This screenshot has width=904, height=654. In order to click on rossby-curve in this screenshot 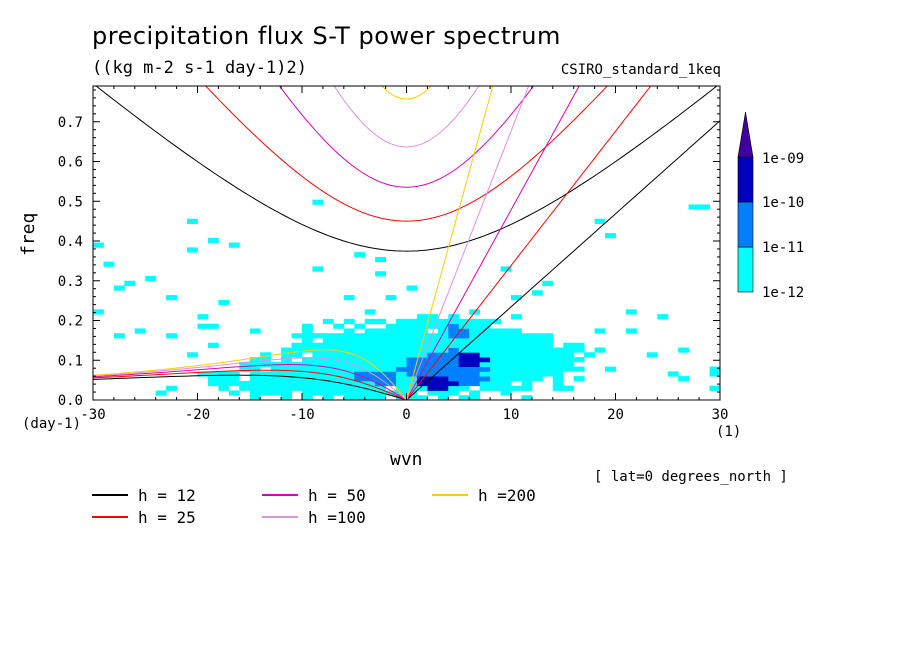, I will do `click(250, 384)`.